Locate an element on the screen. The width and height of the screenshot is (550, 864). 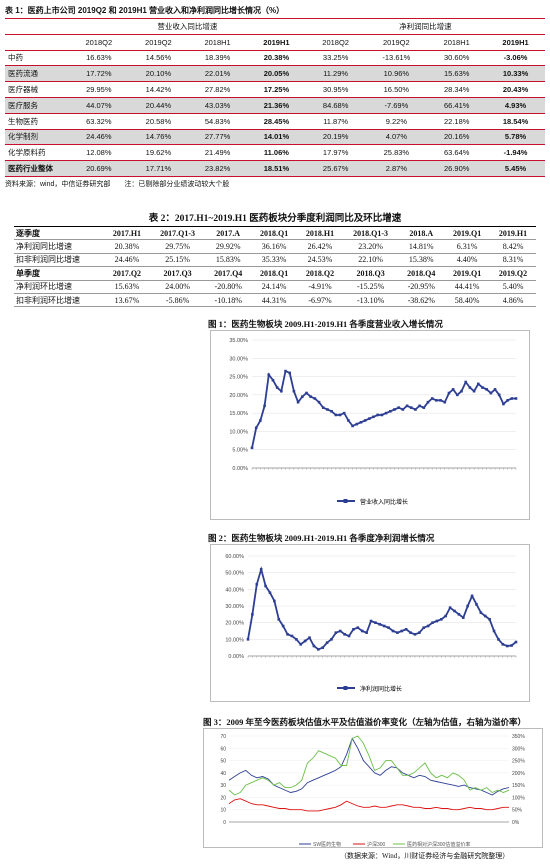
table1-cell: 18.54% is located at coordinates (515, 121).